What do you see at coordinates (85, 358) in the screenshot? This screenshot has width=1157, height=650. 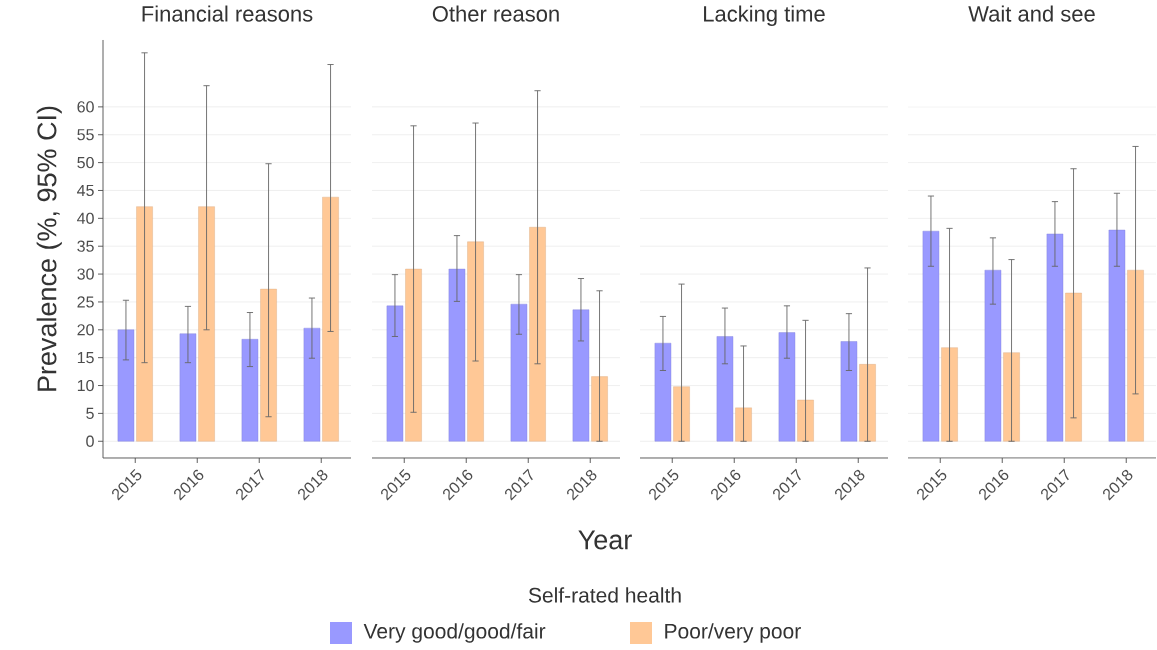 I see `y-tick-label: 15` at bounding box center [85, 358].